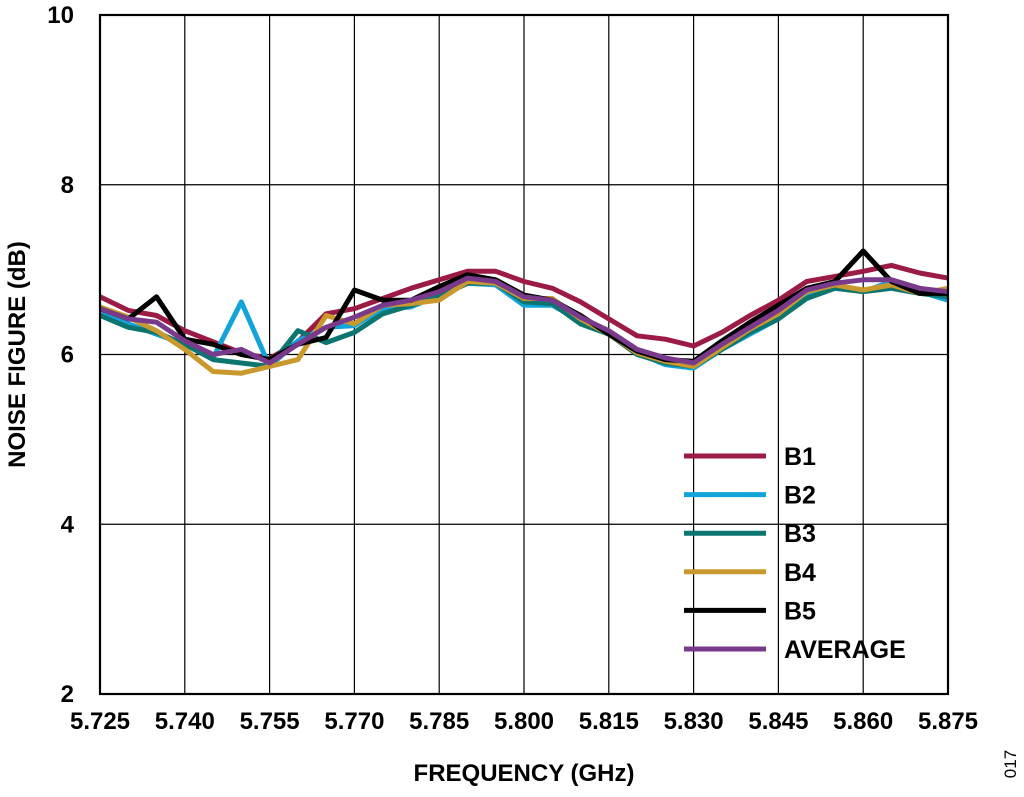 The image size is (1024, 797). I want to click on legend-label: B5, so click(800, 611).